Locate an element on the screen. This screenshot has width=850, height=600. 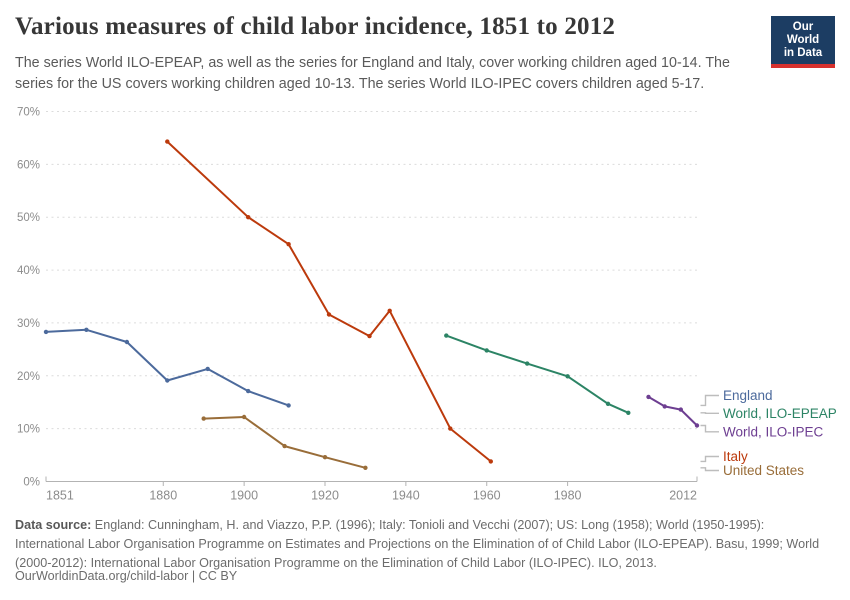
series-england is located at coordinates (167, 367).